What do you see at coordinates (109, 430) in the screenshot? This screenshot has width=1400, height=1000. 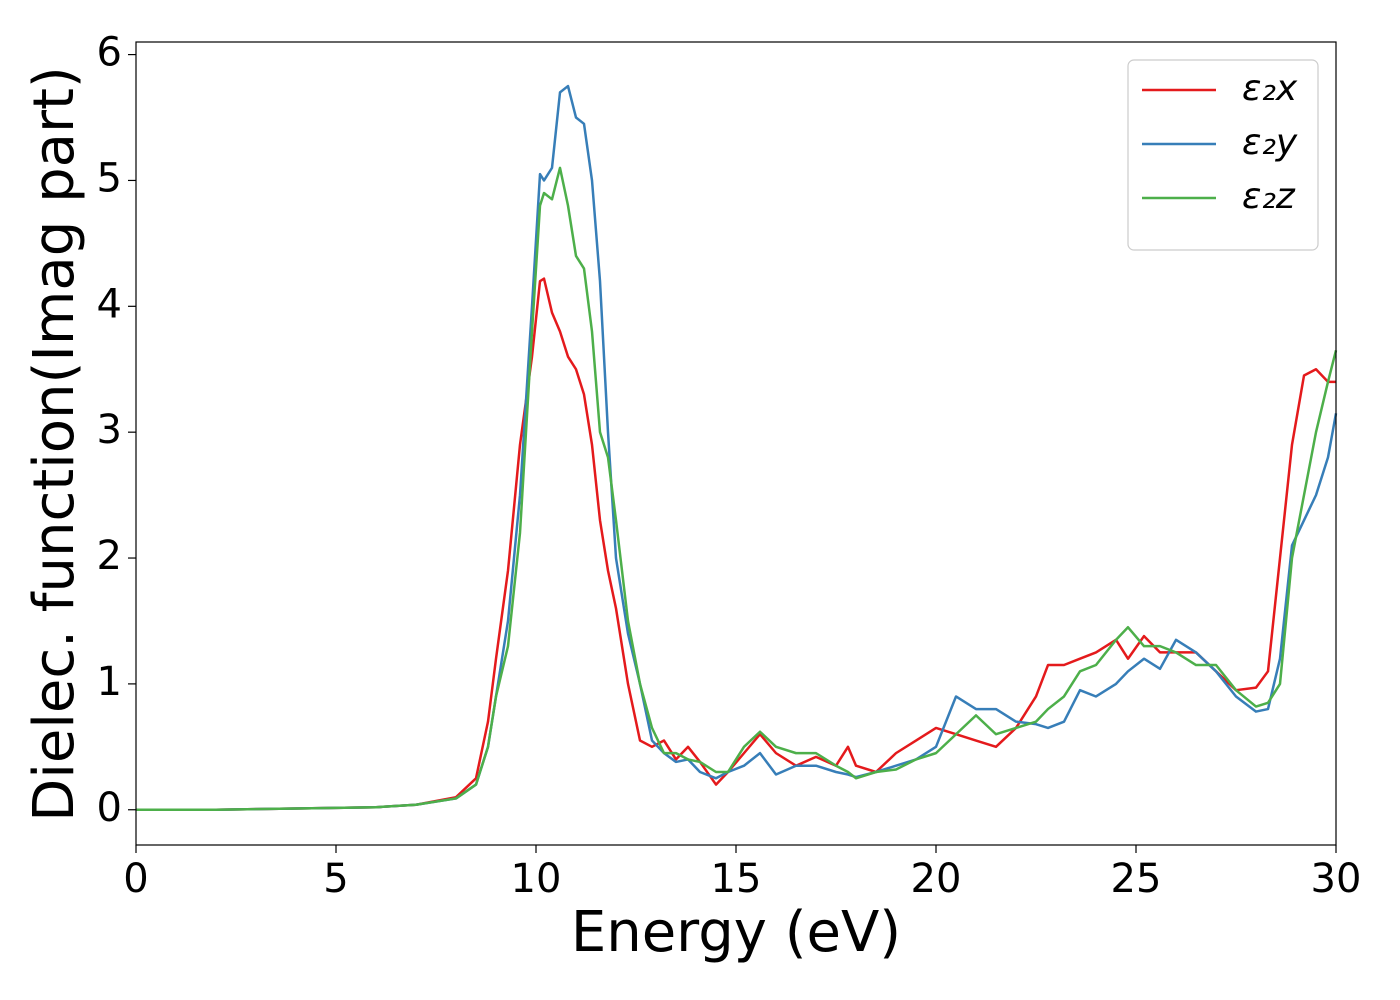 I see `y-tick-label: 3` at bounding box center [109, 430].